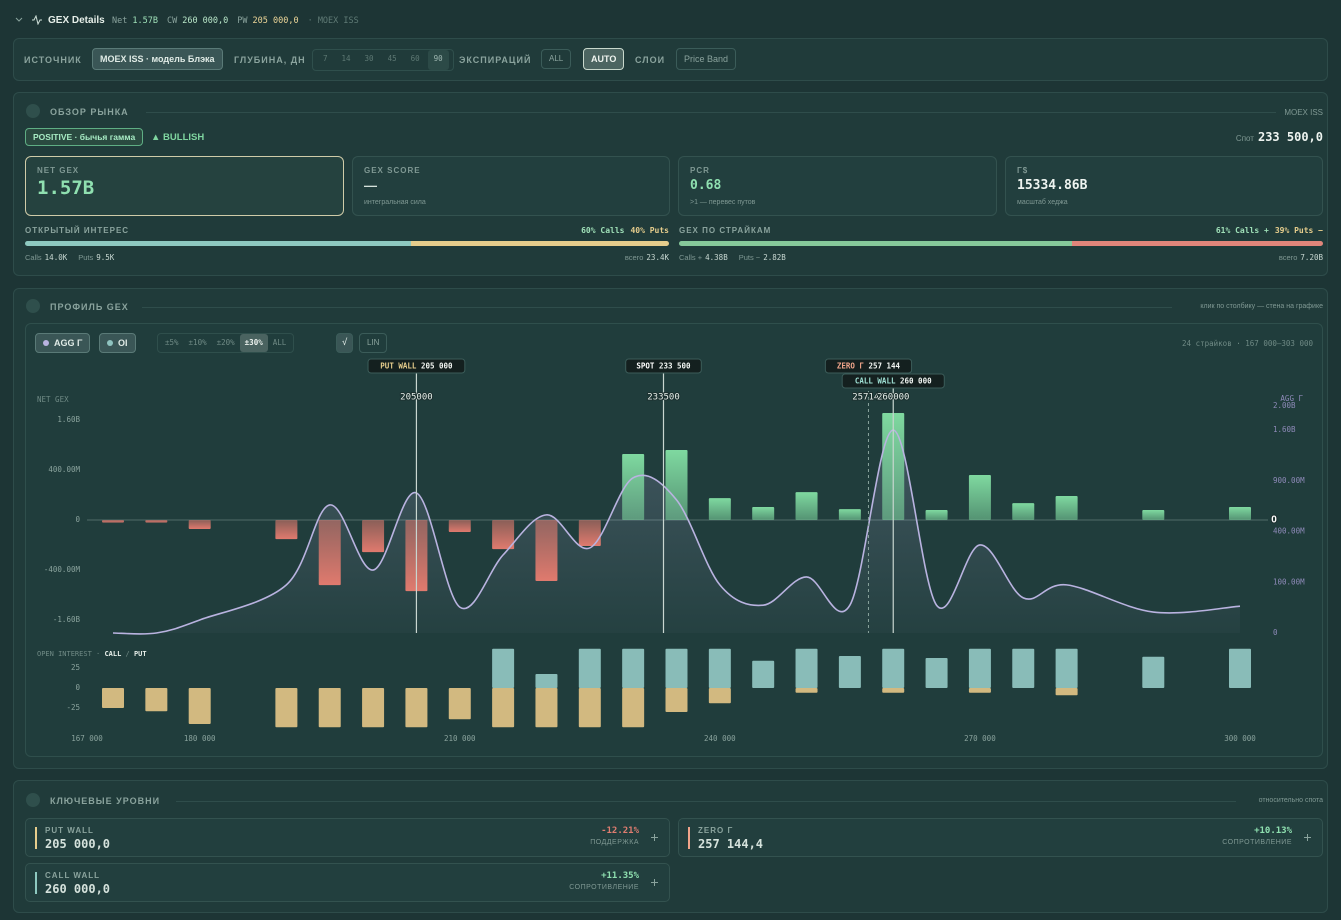 The width and height of the screenshot is (1341, 920). I want to click on range-option: ±5%, so click(172, 342).